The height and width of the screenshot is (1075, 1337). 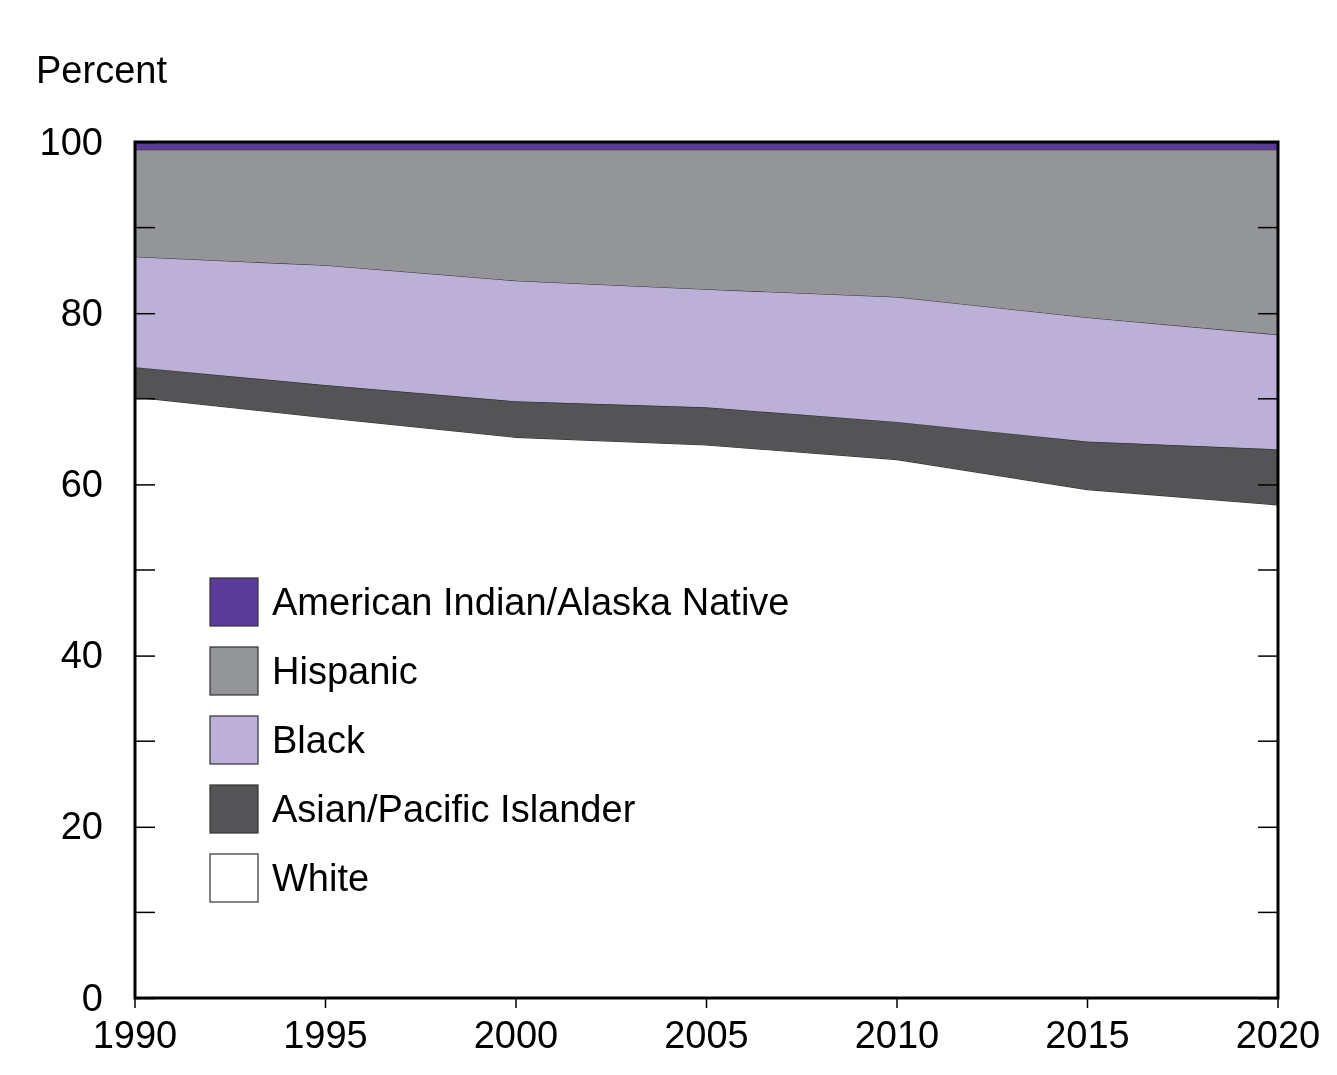 What do you see at coordinates (102, 70) in the screenshot?
I see `y-axis-title: Percent` at bounding box center [102, 70].